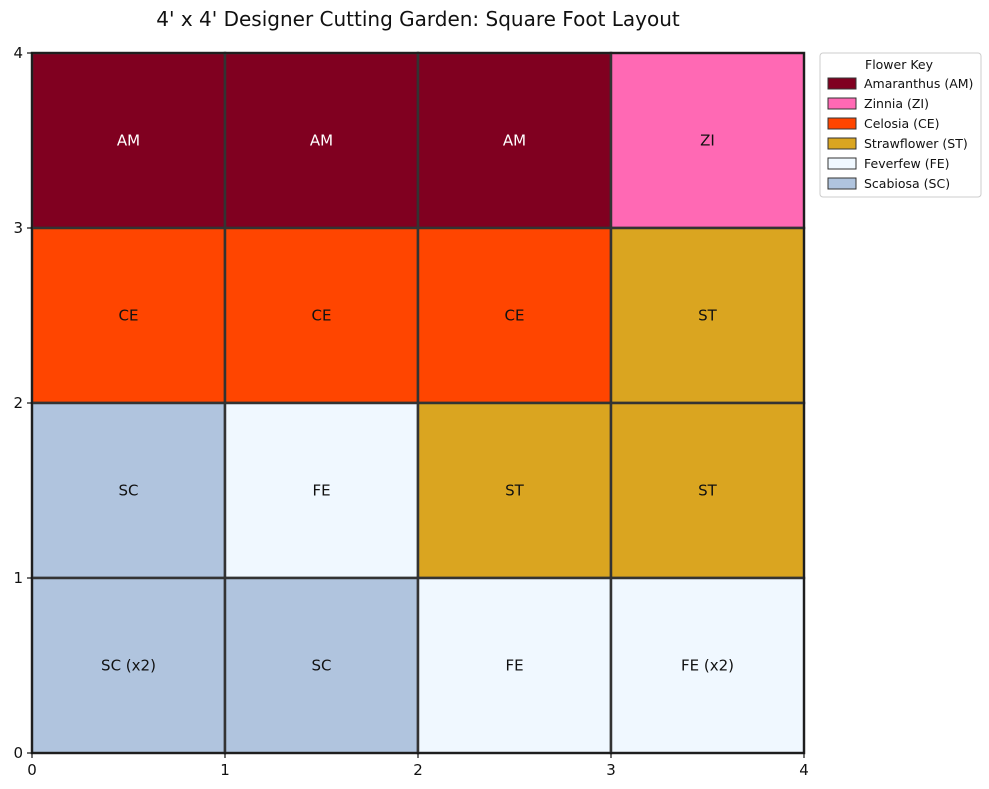  What do you see at coordinates (842, 143) in the screenshot?
I see `legend-swatch-st` at bounding box center [842, 143].